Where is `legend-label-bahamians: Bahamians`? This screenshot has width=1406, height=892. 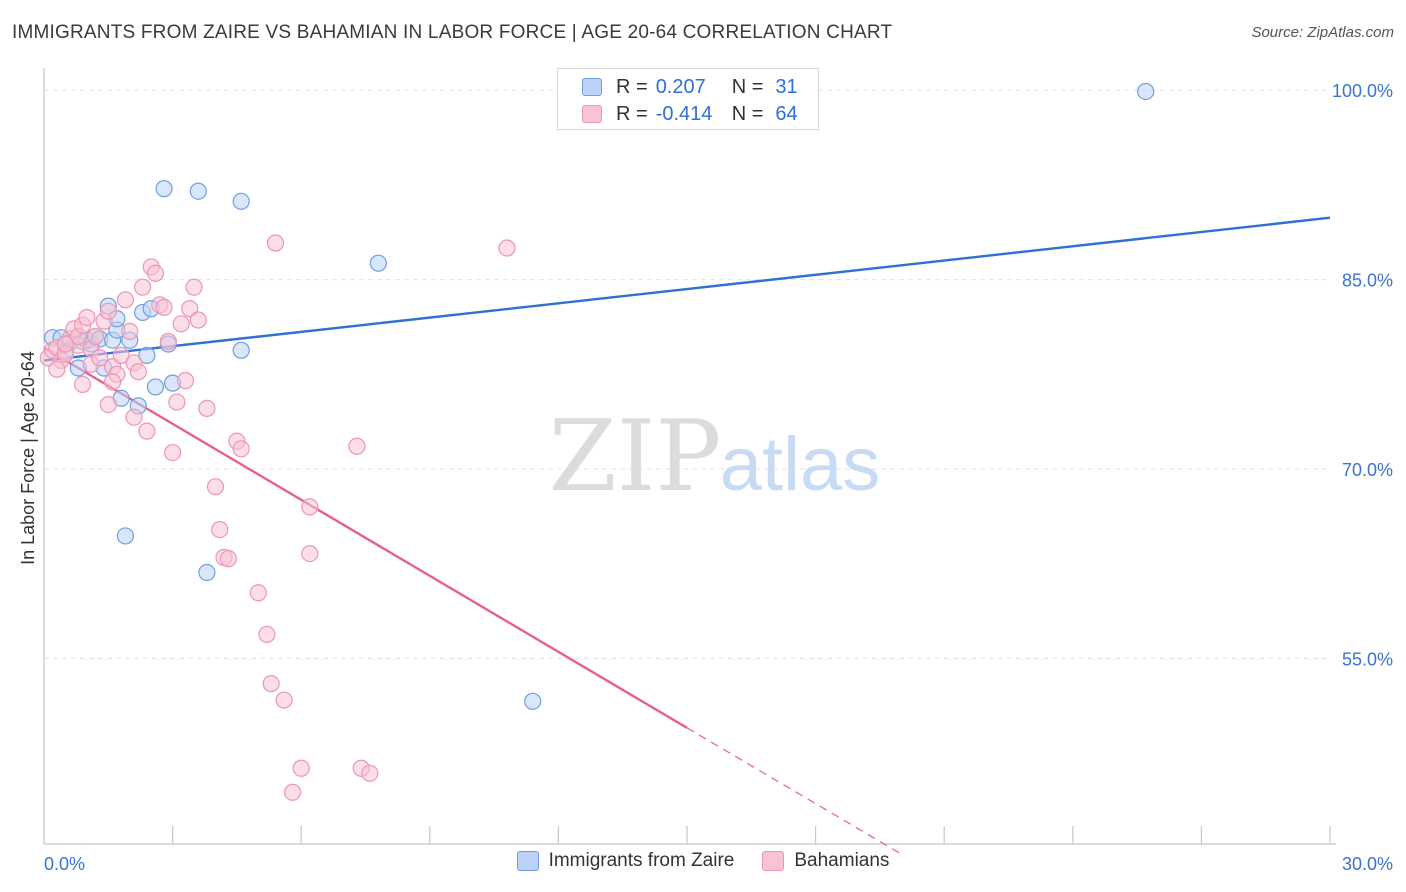 legend-label-bahamians: Bahamians is located at coordinates (842, 860).